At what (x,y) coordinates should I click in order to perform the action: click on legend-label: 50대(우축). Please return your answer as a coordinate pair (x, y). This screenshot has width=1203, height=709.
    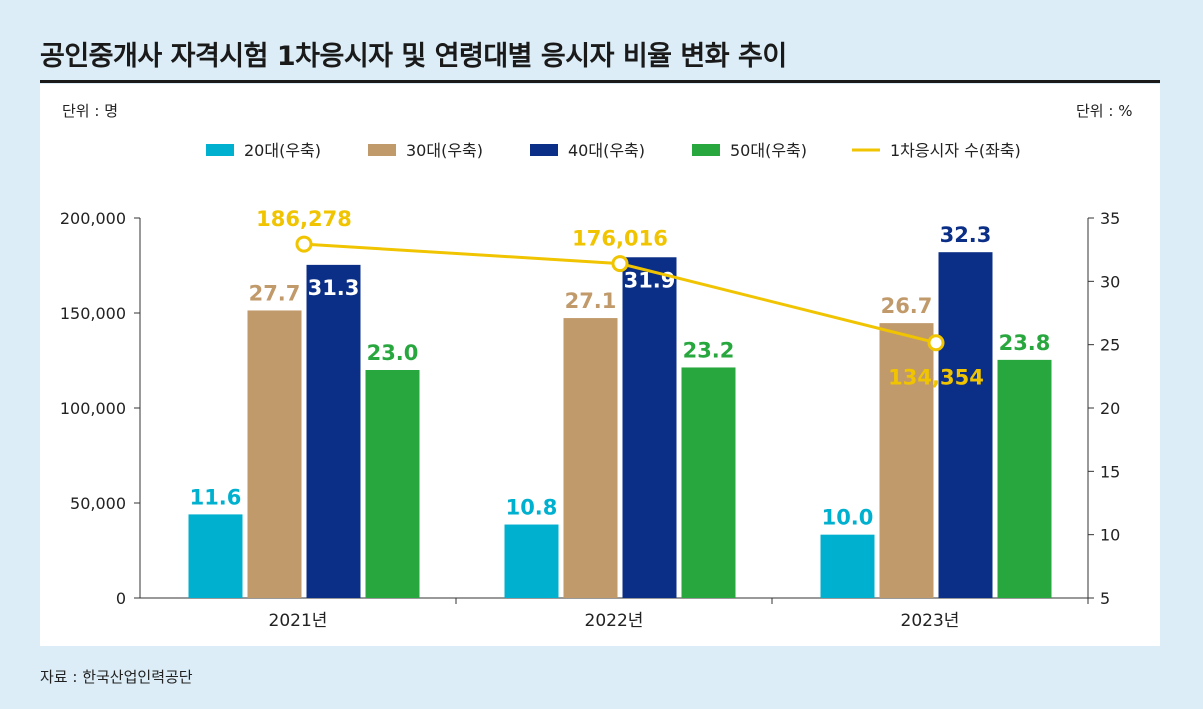
    Looking at the image, I should click on (768, 150).